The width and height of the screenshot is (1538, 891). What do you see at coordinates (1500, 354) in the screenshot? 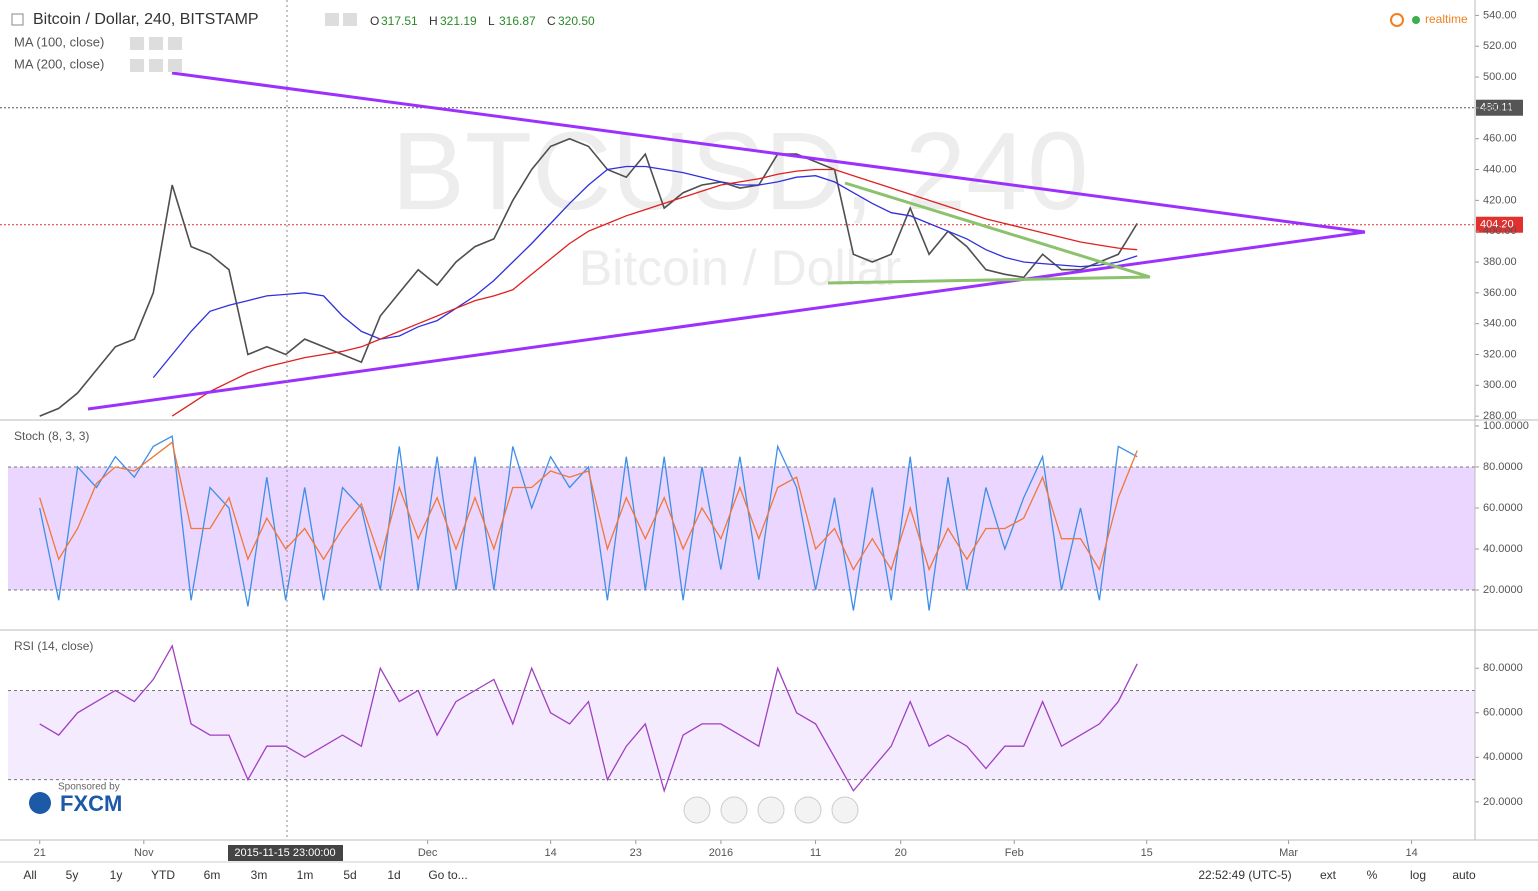
I see `y-tick-label: 320.00` at bounding box center [1500, 354].